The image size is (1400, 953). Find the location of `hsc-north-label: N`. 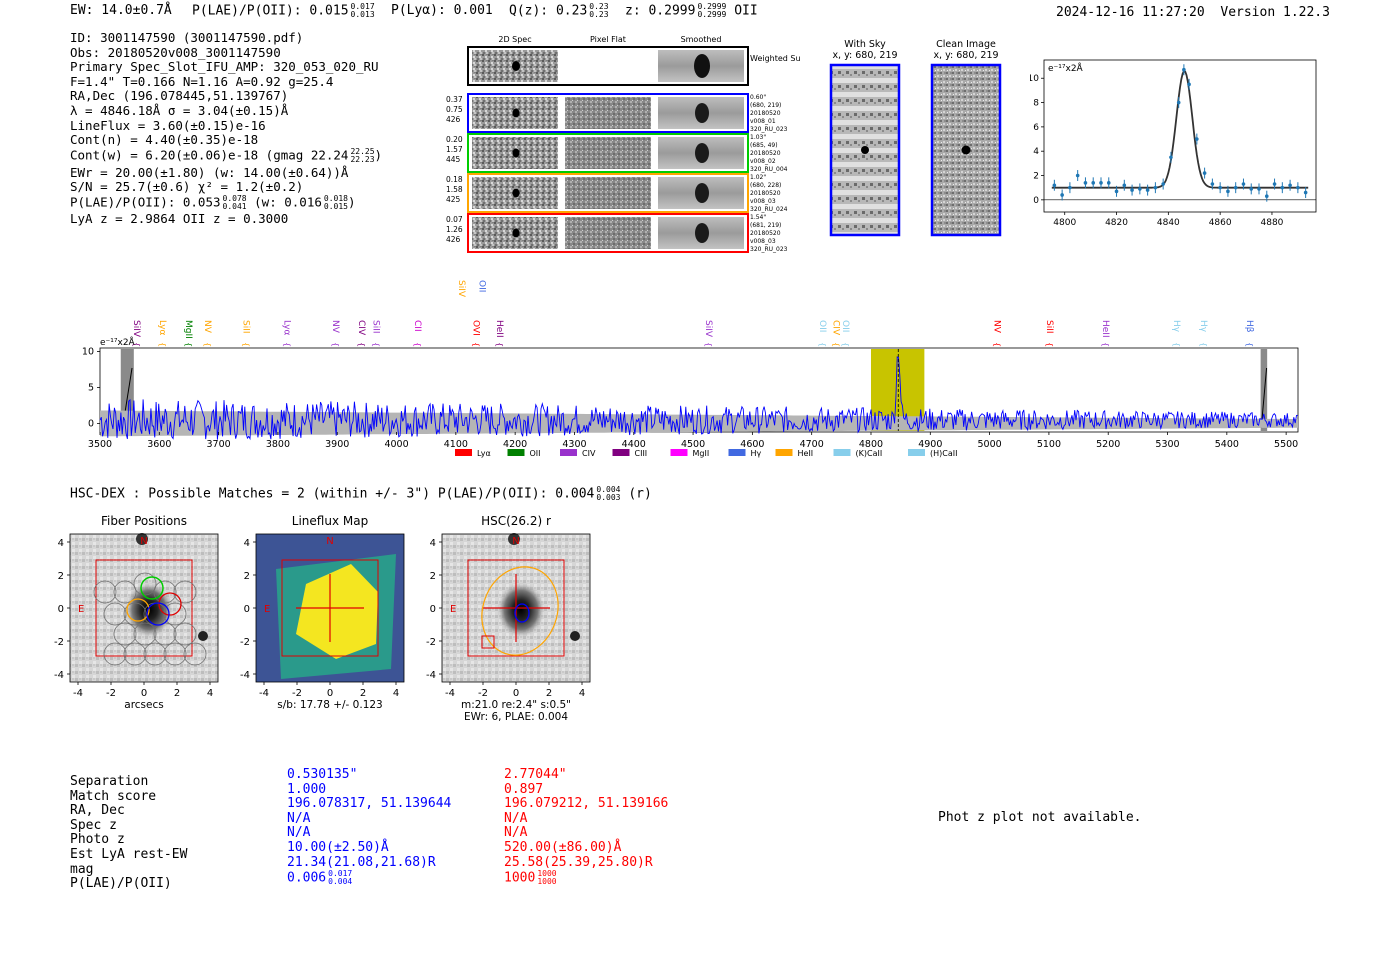

hsc-north-label: N is located at coordinates (515, 541).